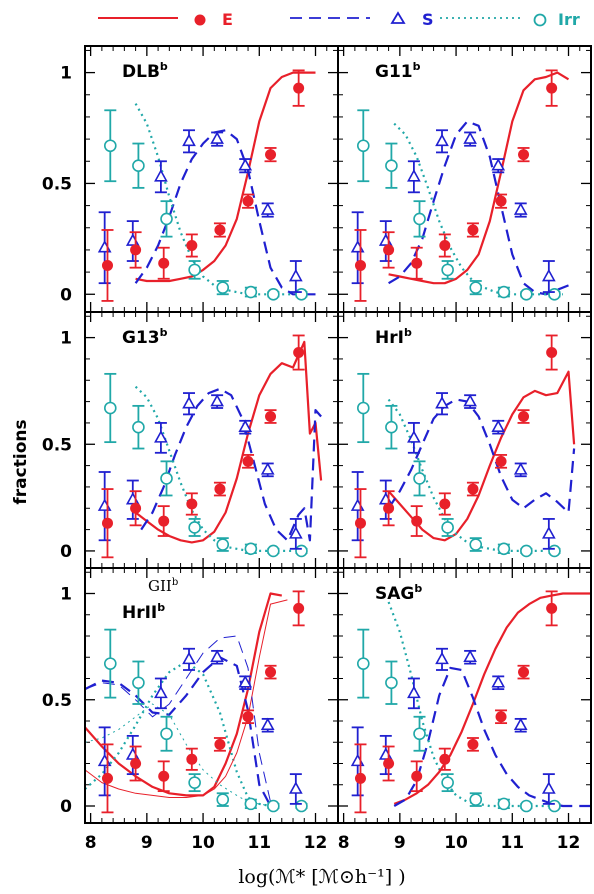 The height and width of the screenshot is (894, 594). What do you see at coordinates (175, 582) in the screenshot?
I see `panel-subtitle-sup: b` at bounding box center [175, 582].